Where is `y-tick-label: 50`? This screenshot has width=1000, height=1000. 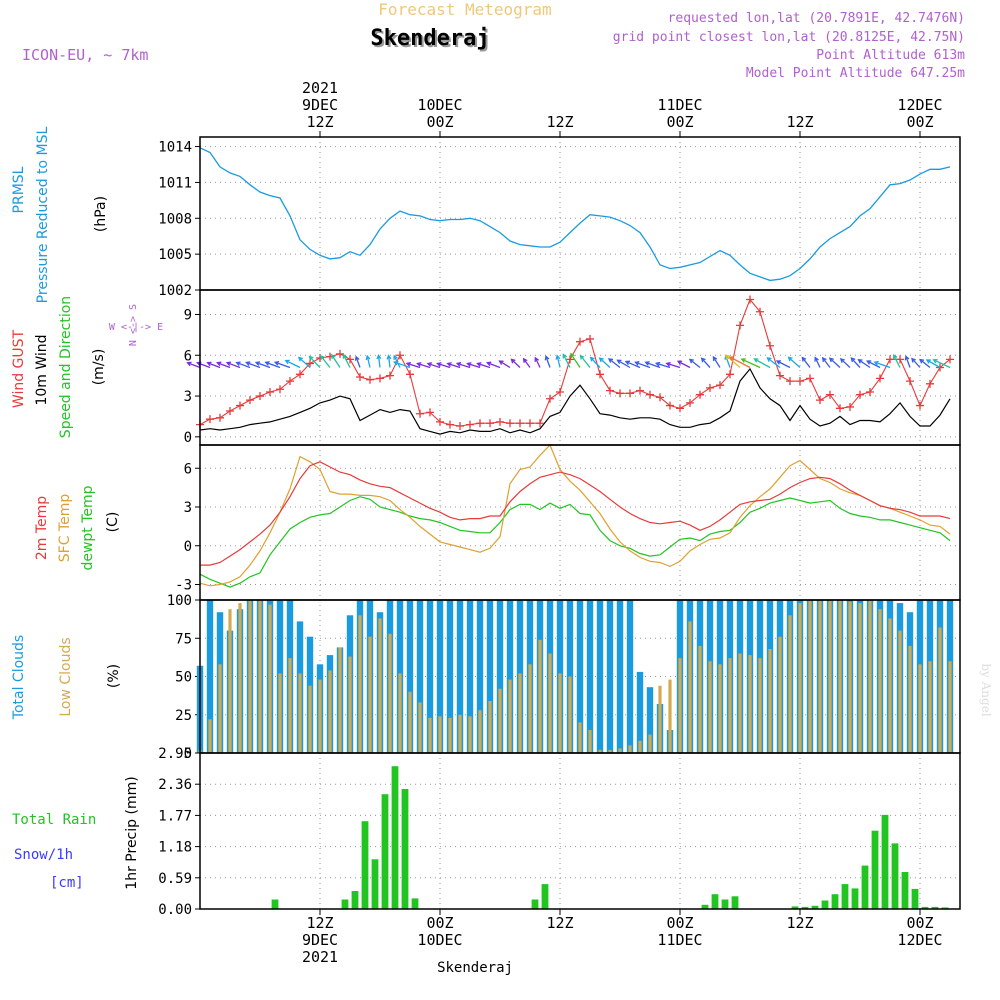
y-tick-label: 50 is located at coordinates (183, 678).